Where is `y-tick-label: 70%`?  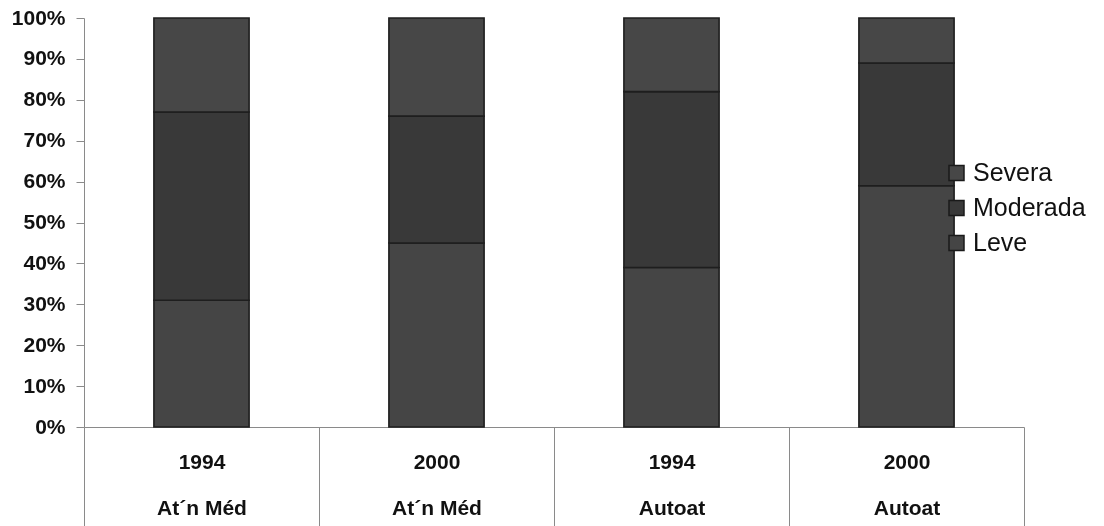
y-tick-label: 70% is located at coordinates (44, 140).